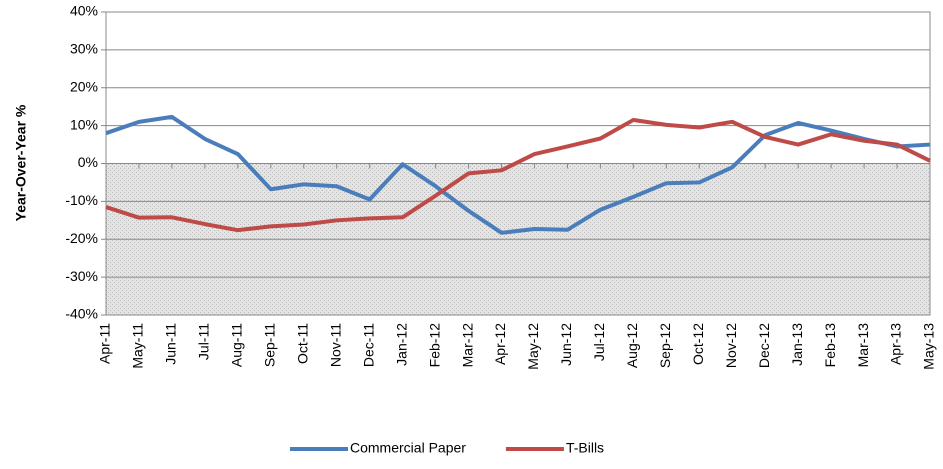  Describe the element at coordinates (105, 343) in the screenshot. I see `x-tick-label: Apr-11` at that location.